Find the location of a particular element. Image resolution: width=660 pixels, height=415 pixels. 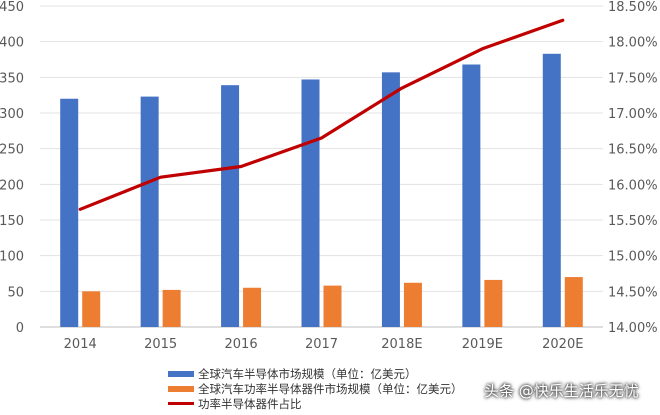

left-tick-label: 300 is located at coordinates (12, 114).